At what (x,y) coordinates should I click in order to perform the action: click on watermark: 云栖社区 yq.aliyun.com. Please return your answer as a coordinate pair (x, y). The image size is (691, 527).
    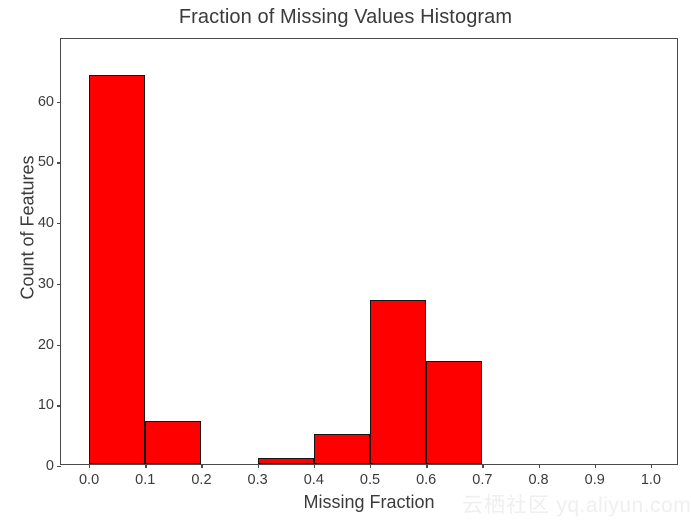
    Looking at the image, I should click on (576, 504).